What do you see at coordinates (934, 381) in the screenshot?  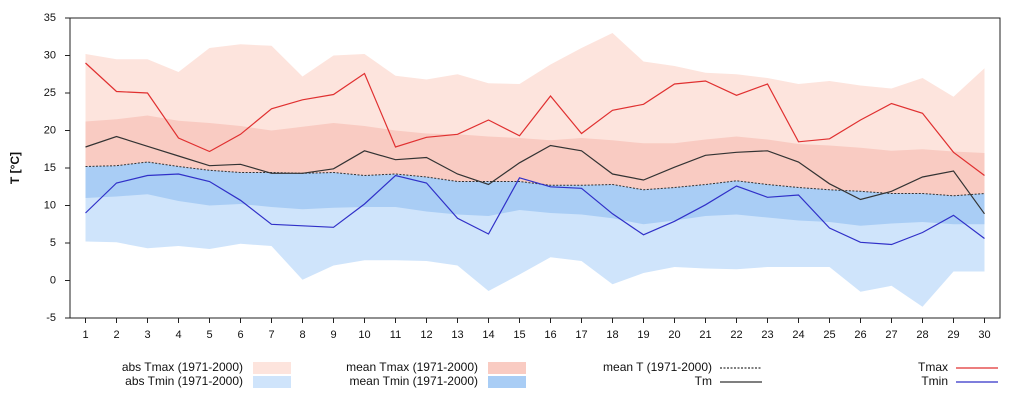 I see `legend-label: Tmin` at bounding box center [934, 381].